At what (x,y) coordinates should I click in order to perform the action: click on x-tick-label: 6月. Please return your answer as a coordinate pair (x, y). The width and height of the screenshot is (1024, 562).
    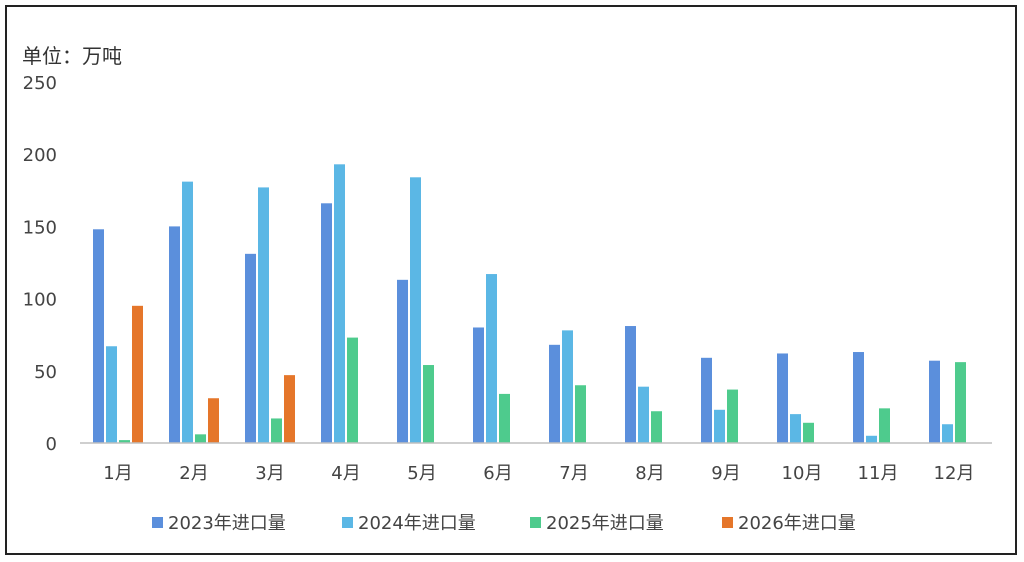
    Looking at the image, I should click on (497, 473).